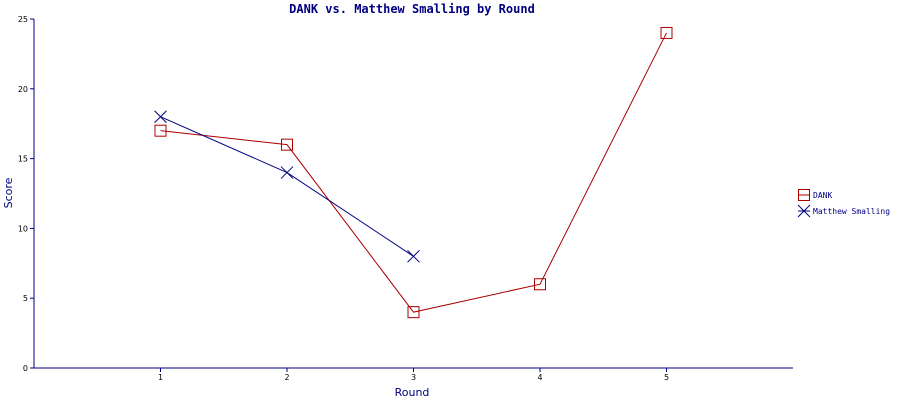 Image resolution: width=900 pixels, height=405 pixels. I want to click on series-line, so click(287, 186).